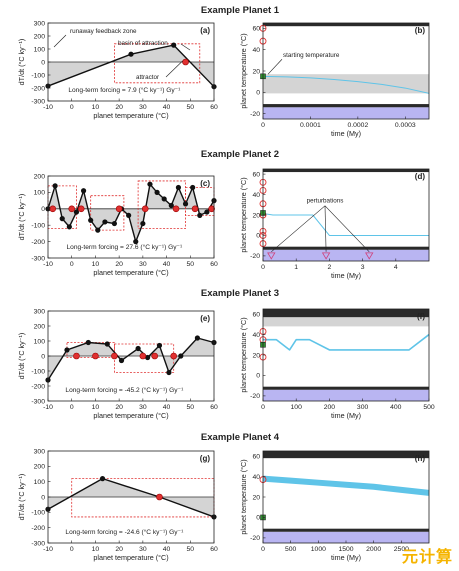  I want to click on forcing-label: Long-term forcing = 7.9 (°C ky⁻¹) Gy⁻¹, so click(124, 90).